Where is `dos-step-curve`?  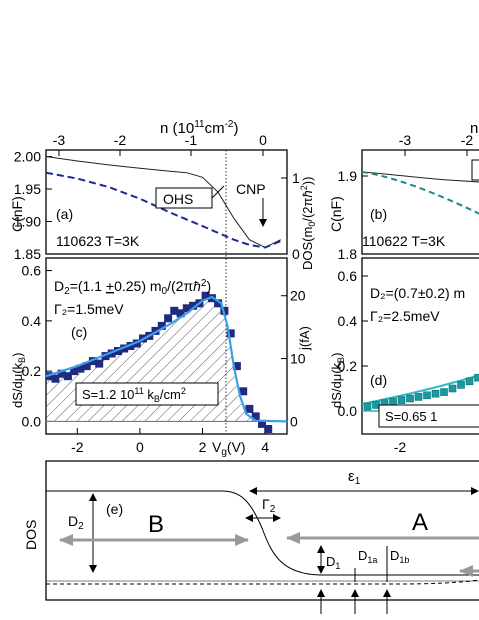
dos-step-curve is located at coordinates (262, 533).